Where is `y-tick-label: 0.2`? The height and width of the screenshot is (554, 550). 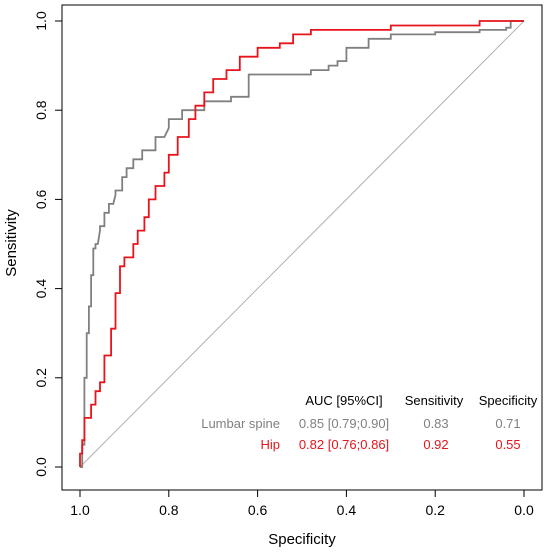
y-tick-label: 0.2 is located at coordinates (41, 378).